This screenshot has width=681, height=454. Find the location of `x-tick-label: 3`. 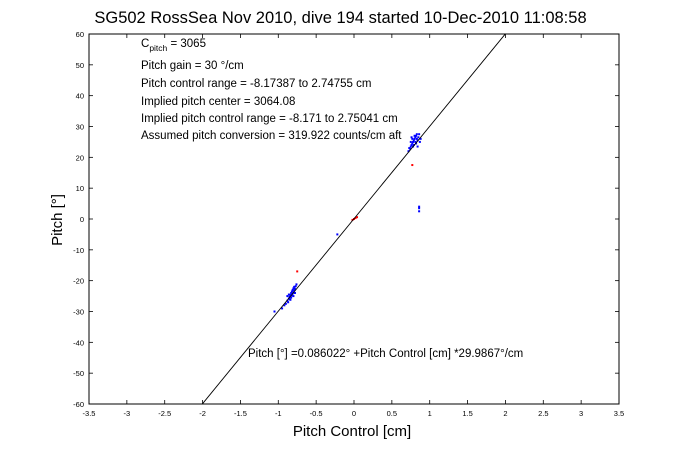

x-tick-label: 3 is located at coordinates (581, 413).